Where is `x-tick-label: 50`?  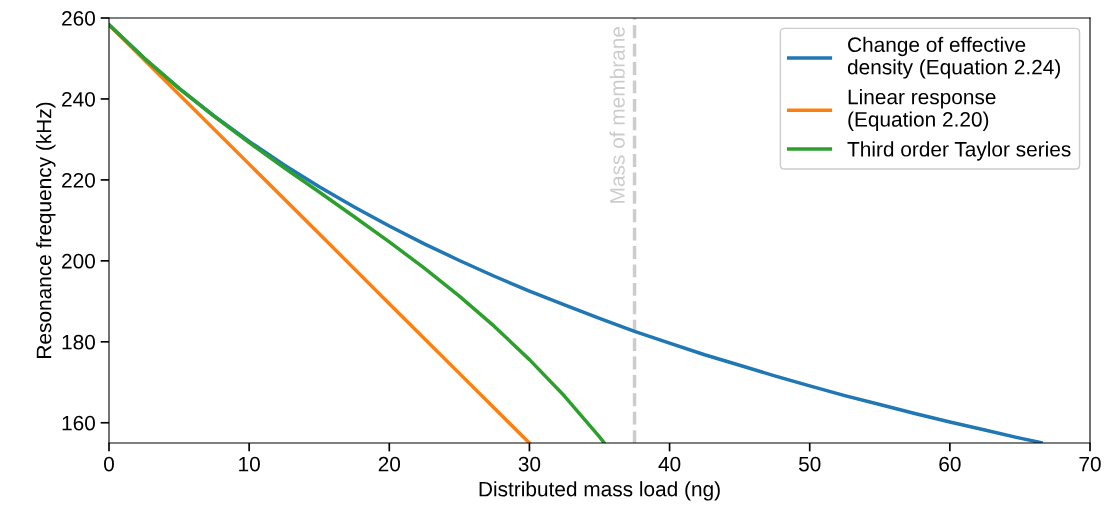 x-tick-label: 50 is located at coordinates (809, 464).